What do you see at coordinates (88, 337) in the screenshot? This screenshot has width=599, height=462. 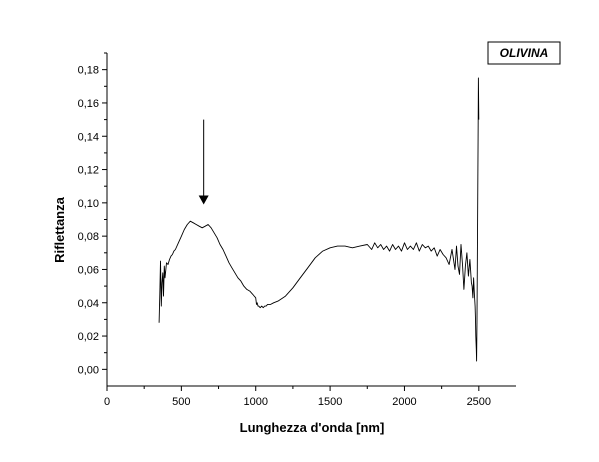 I see `y-tick-label: 0,02` at bounding box center [88, 337].